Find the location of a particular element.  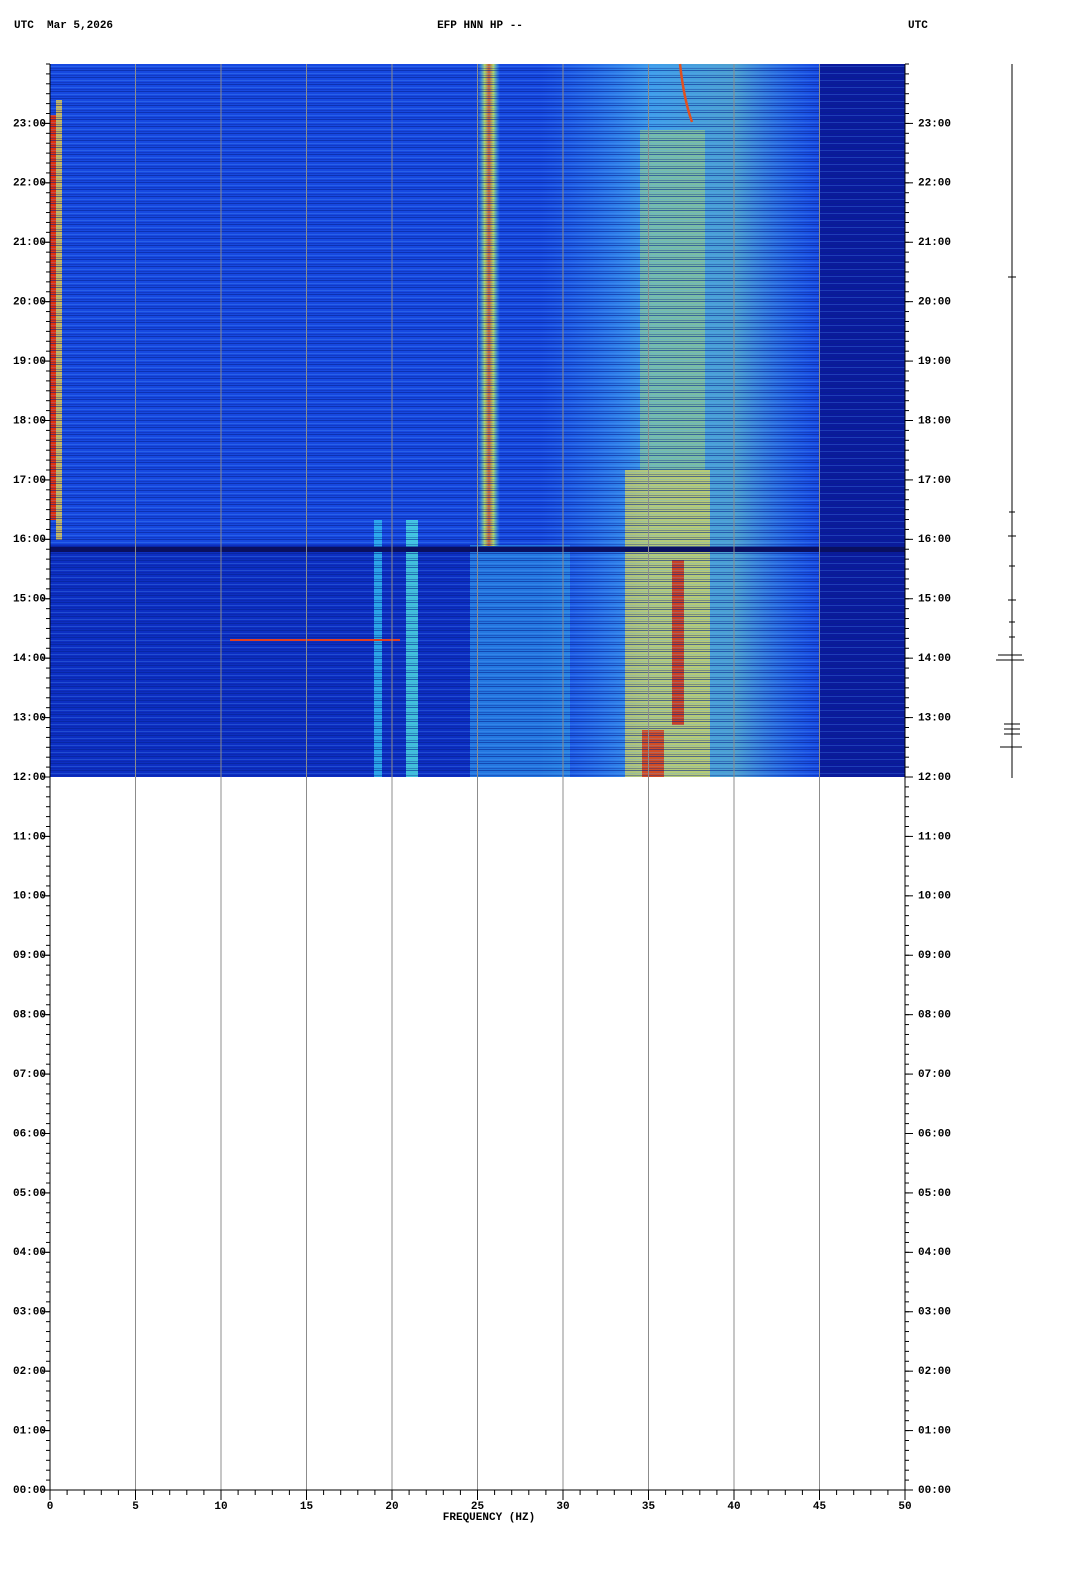

x-tick-label: 35 is located at coordinates (649, 1507).